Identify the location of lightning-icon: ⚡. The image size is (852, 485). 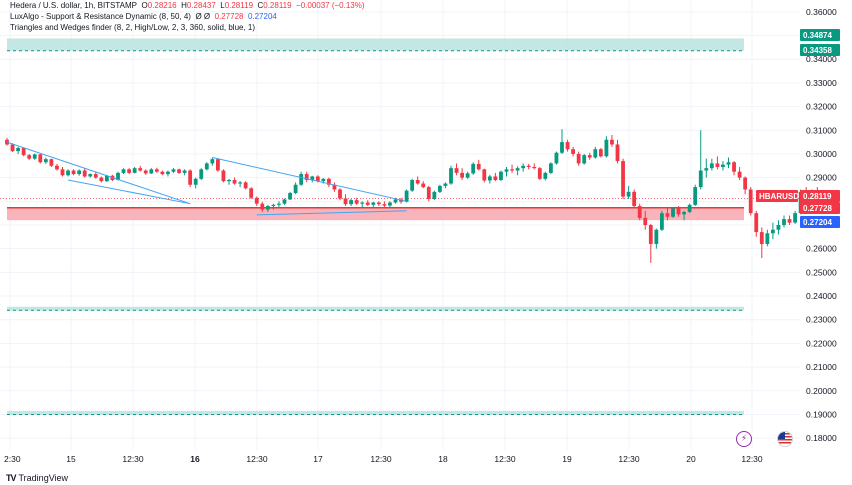
(744, 439).